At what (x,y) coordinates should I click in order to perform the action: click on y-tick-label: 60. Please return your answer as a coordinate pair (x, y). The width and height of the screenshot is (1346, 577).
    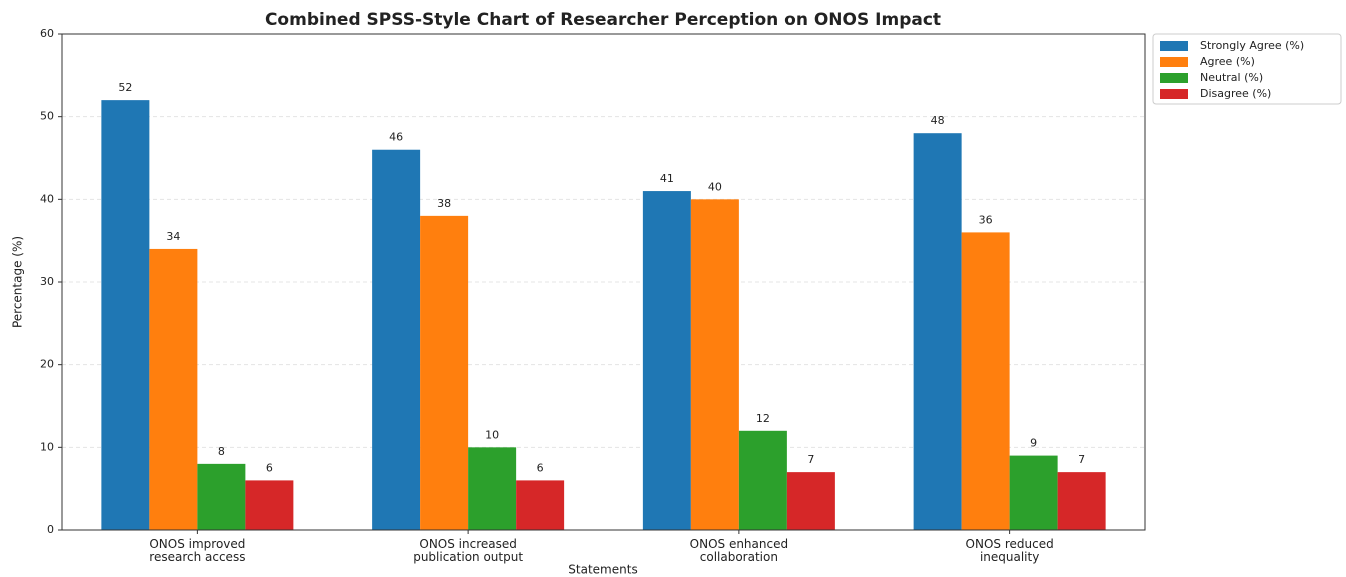
    Looking at the image, I should click on (47, 33).